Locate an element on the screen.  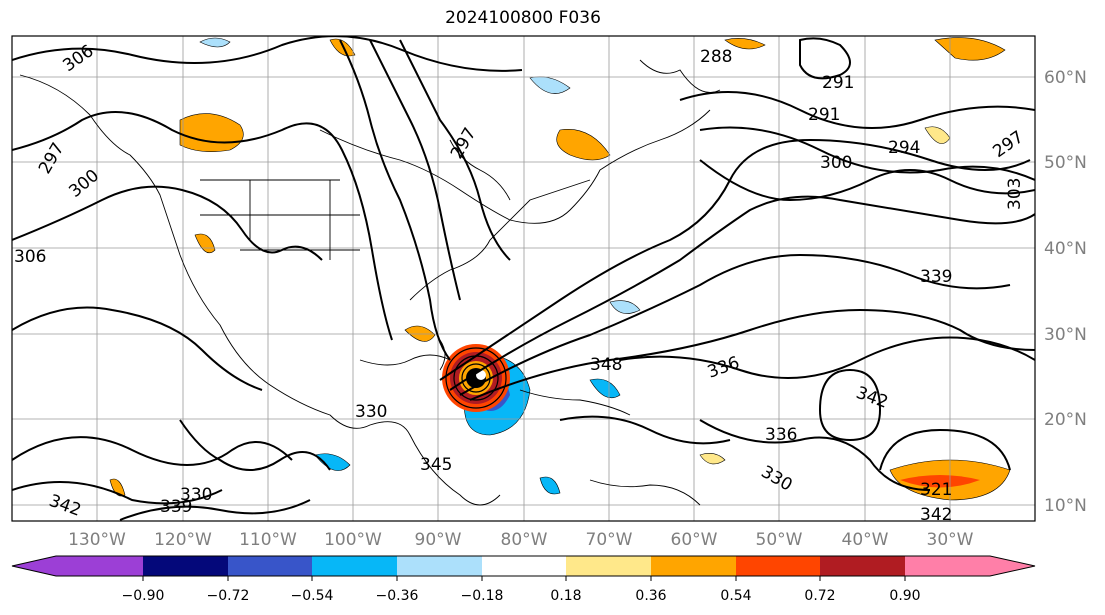
contour-label: 345 is located at coordinates (436, 465).